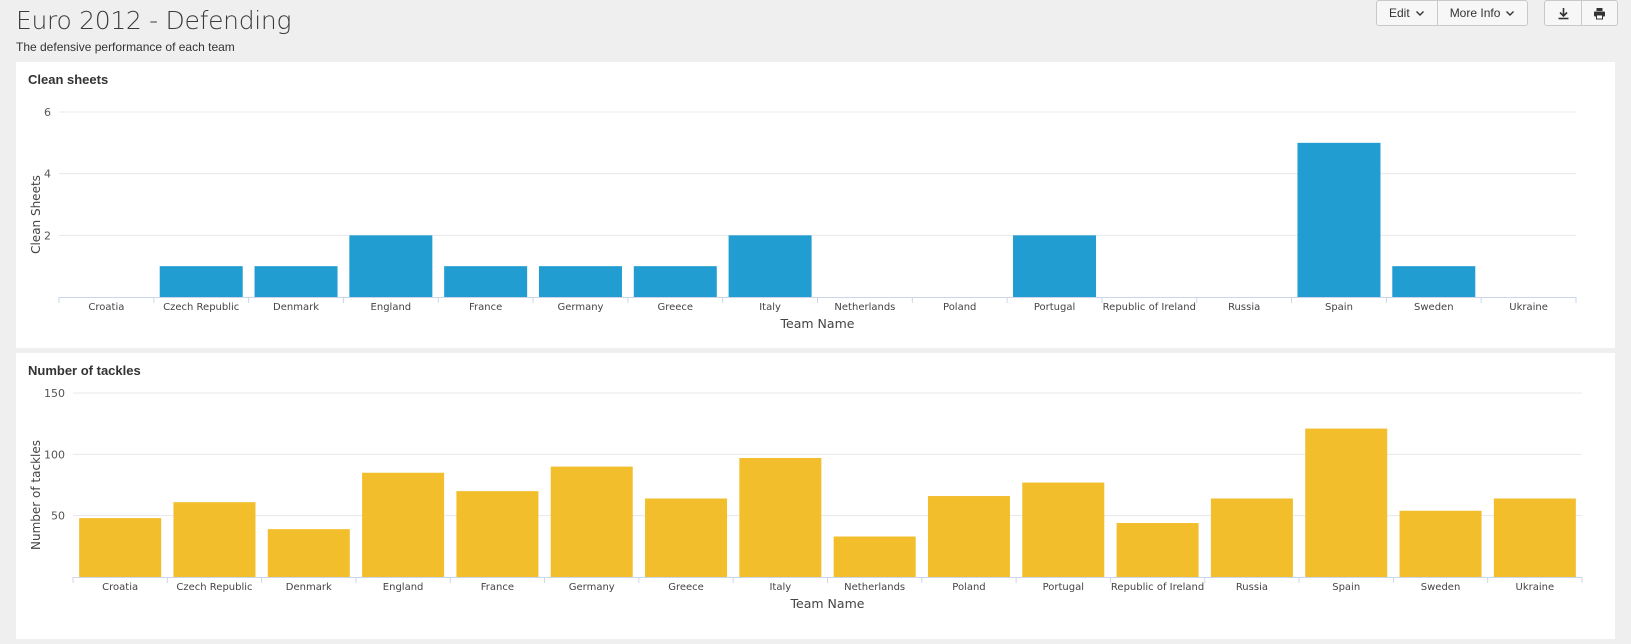 The width and height of the screenshot is (1631, 644). Describe the element at coordinates (874, 556) in the screenshot. I see `tackles-bar-netherlands` at that location.